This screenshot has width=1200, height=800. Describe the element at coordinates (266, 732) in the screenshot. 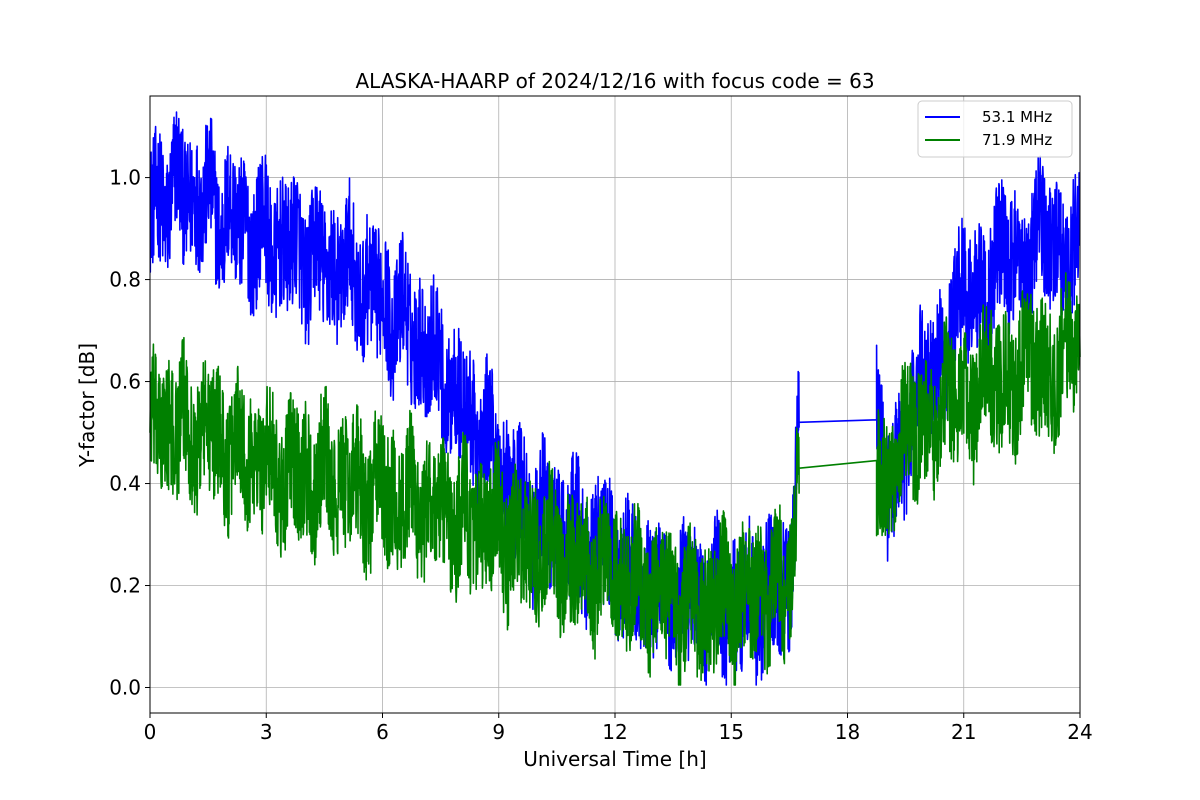

I see `x-tick-label: 3` at that location.